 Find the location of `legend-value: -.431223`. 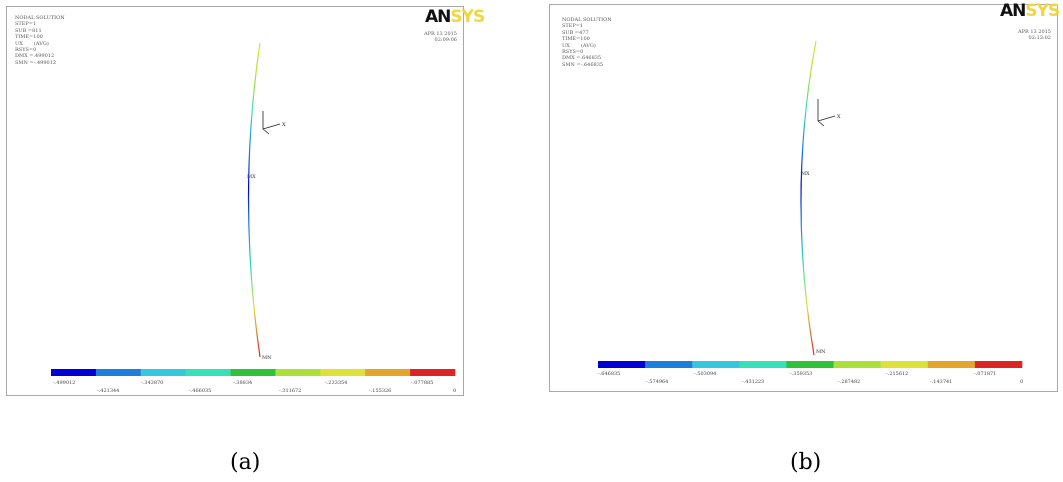

legend-value: -.431223 is located at coordinates (753, 382).